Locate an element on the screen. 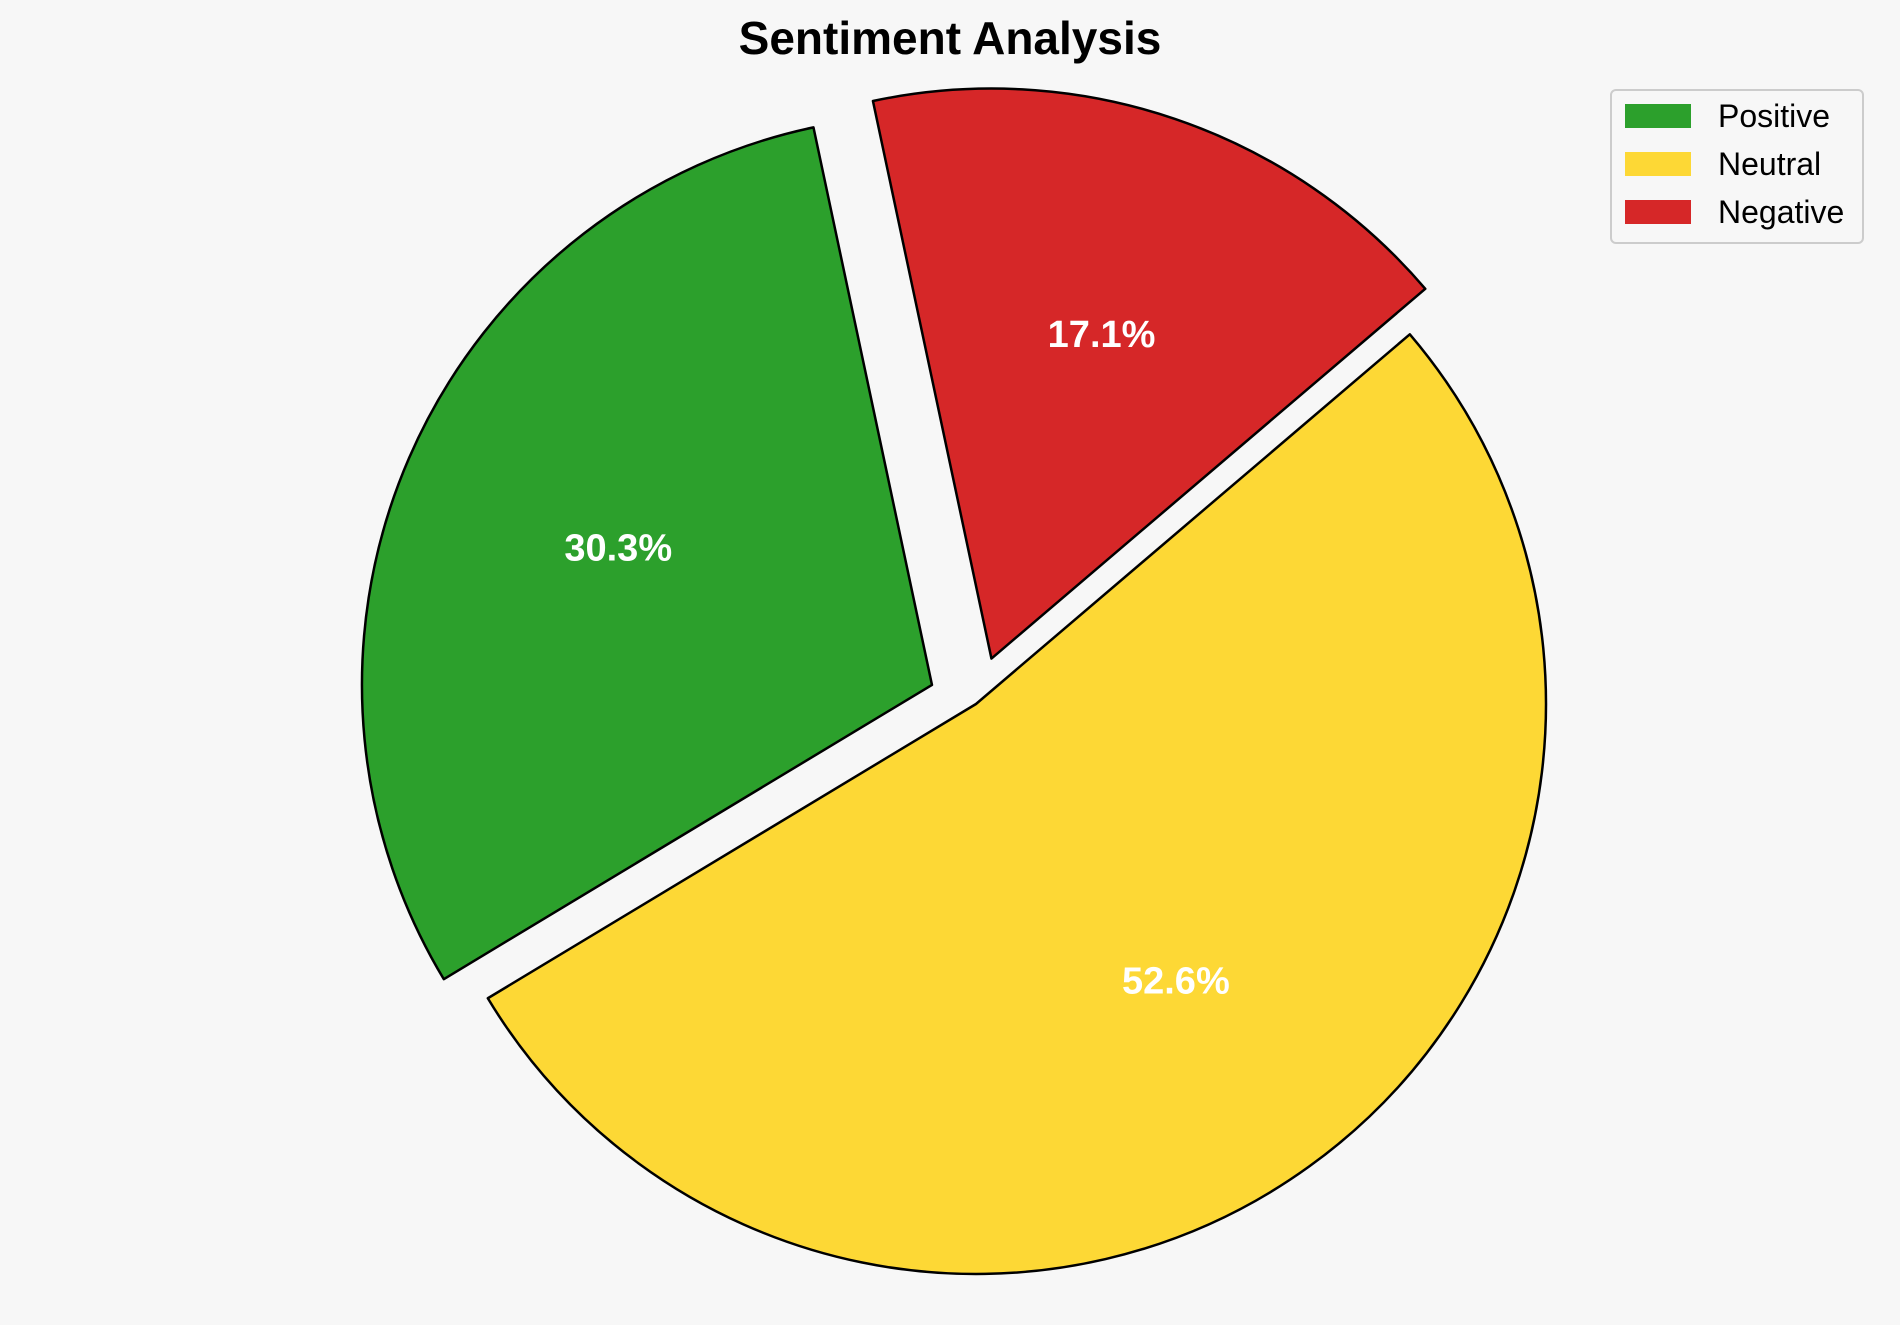 This screenshot has height=1325, width=1900. legend-entries: Positive Neutral Negative is located at coordinates (1734, 164).